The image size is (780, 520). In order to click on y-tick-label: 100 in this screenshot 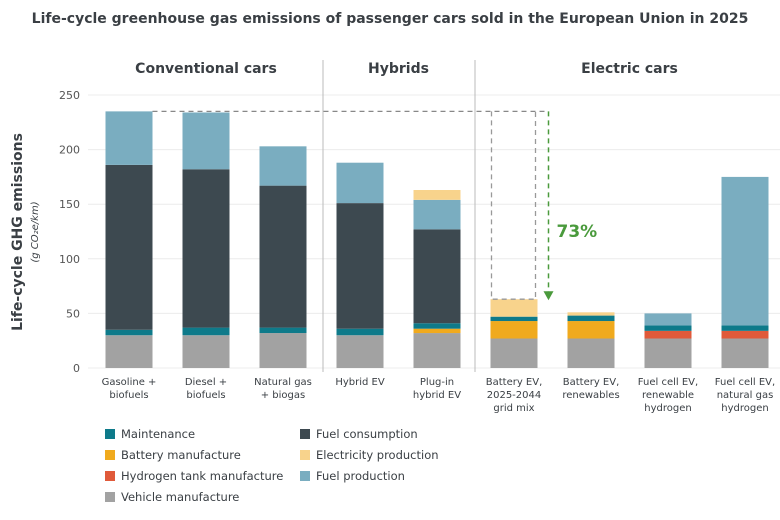, I will do `click(69, 259)`.